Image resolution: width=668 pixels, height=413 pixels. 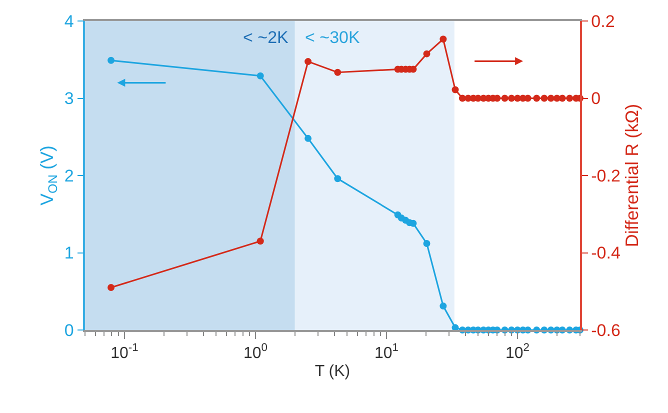 I want to click on y-tick-label: 2, so click(x=69, y=176).